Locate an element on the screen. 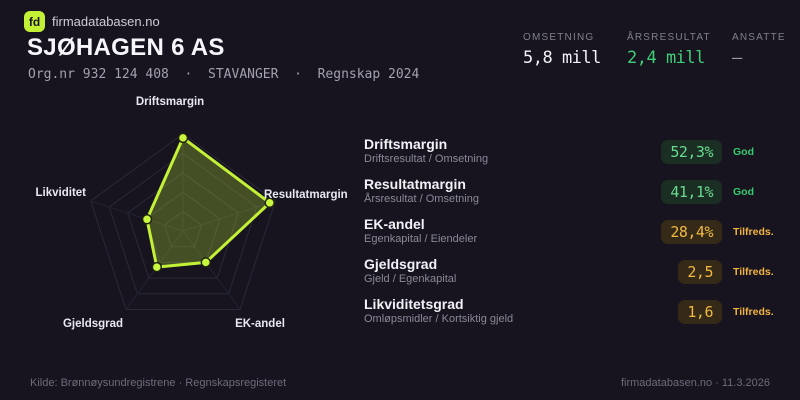 The height and width of the screenshot is (400, 800). metric-formula: Gjeld / Egenkapital is located at coordinates (410, 279).